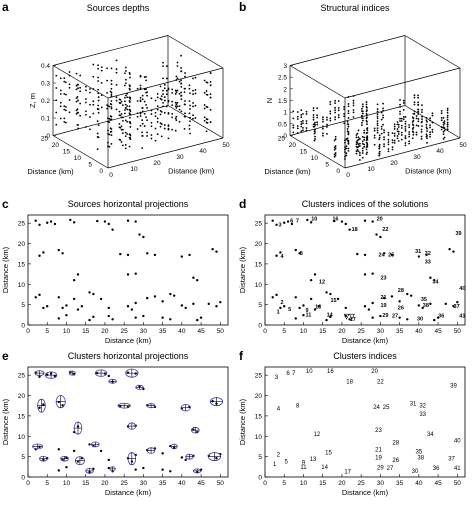 The width and height of the screenshot is (474, 507). What do you see at coordinates (330, 315) in the screenshot?
I see `cluster-solution-label: 14` at bounding box center [330, 315].